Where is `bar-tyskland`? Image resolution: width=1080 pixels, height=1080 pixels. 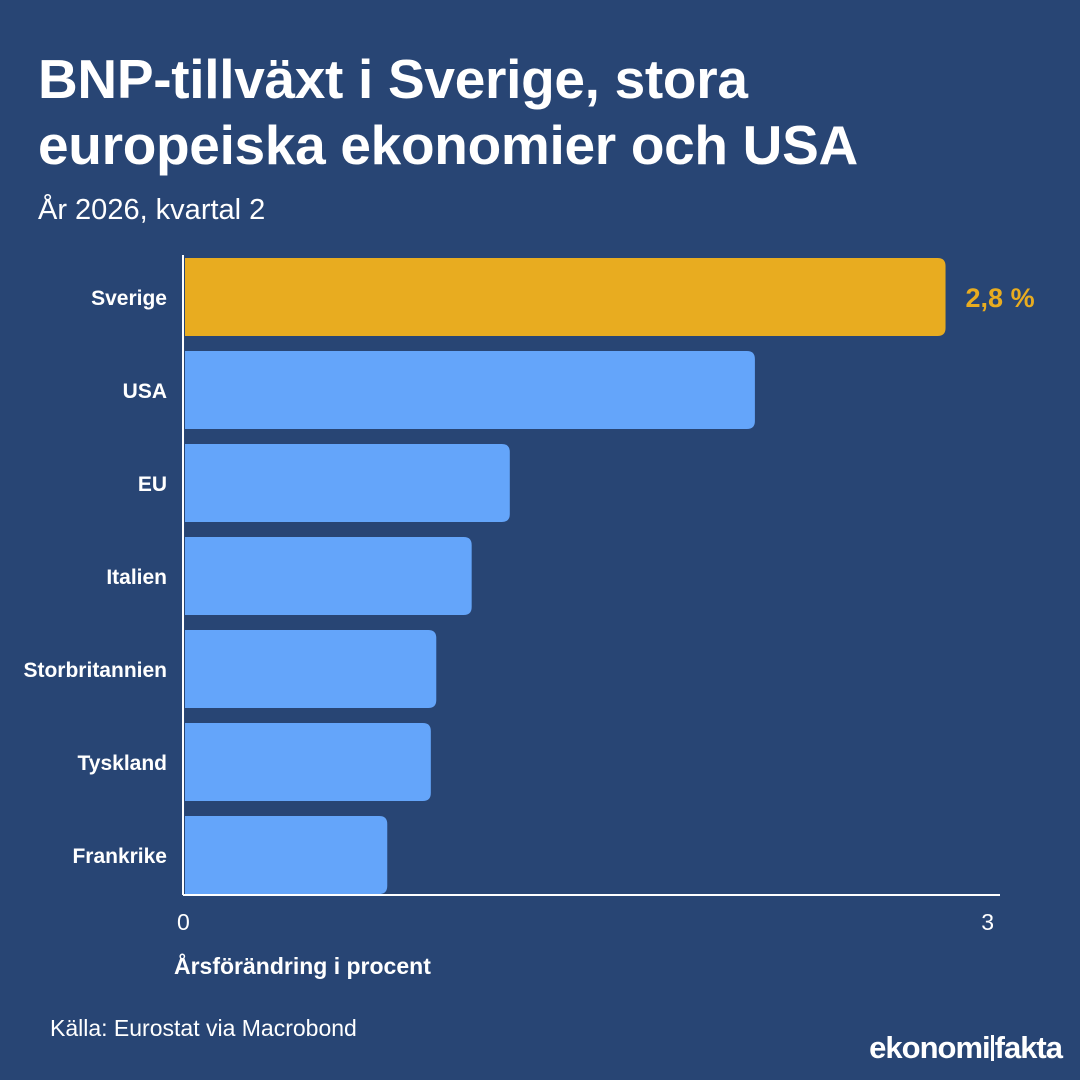
bar-tyskland is located at coordinates (308, 762).